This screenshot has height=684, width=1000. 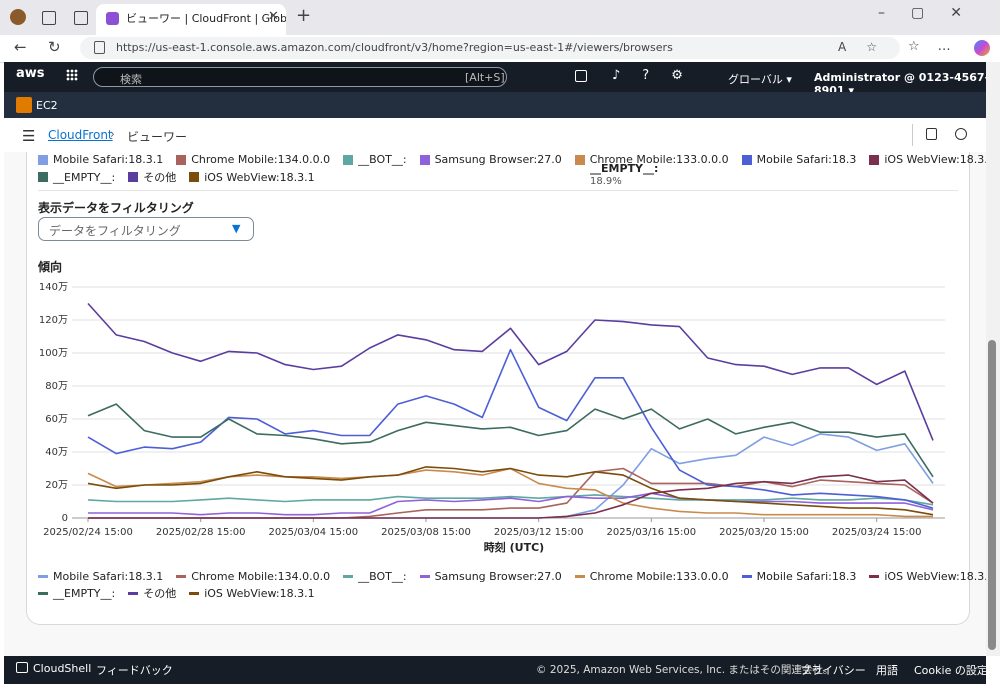 I want to click on chart-title: 傾向, so click(x=50, y=267).